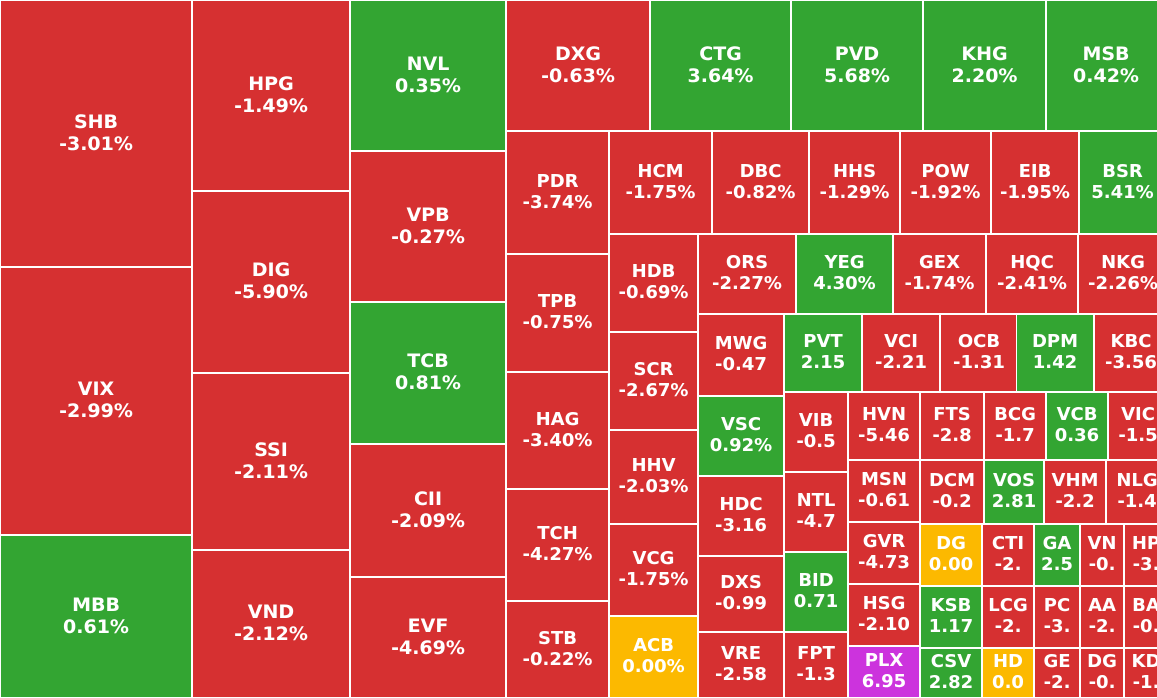 The image size is (1157, 698). Describe the element at coordinates (951, 673) in the screenshot. I see `stock-tile-csv: CSV 2.82` at that location.